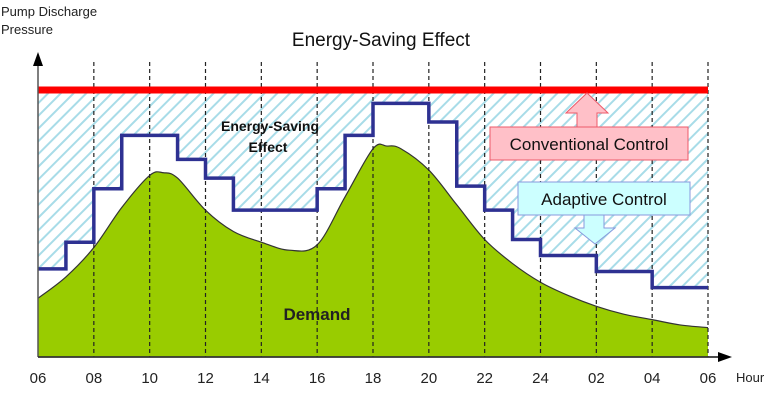 The height and width of the screenshot is (404, 765). Describe the element at coordinates (27, 29) in the screenshot. I see `y-axis-label-line2: Pressure` at that location.